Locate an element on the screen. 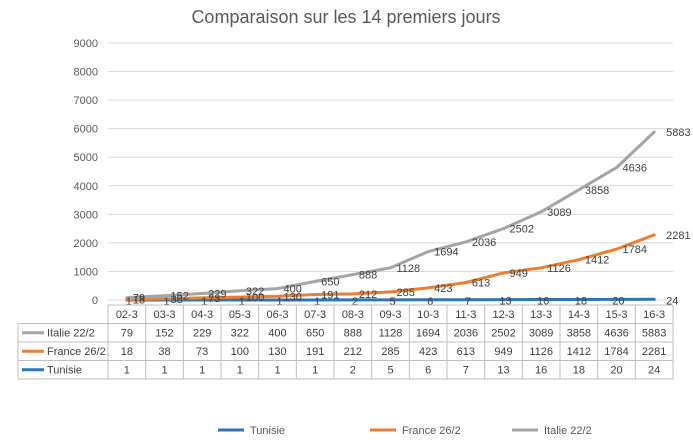 The width and height of the screenshot is (693, 445). table-cell: 16 is located at coordinates (541, 371).